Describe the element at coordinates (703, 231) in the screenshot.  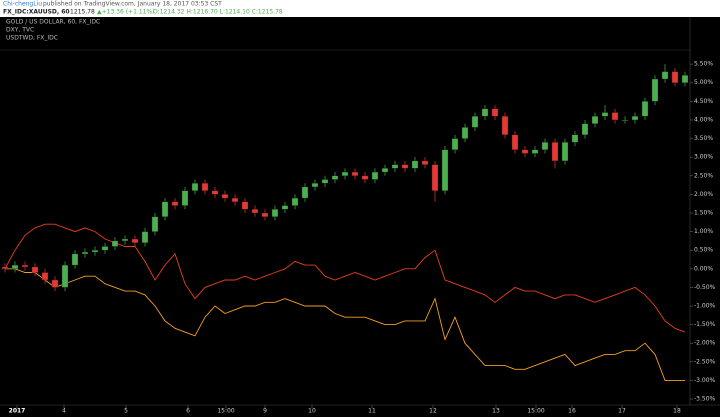
I see `y-tick-label: 1.00%` at that location.